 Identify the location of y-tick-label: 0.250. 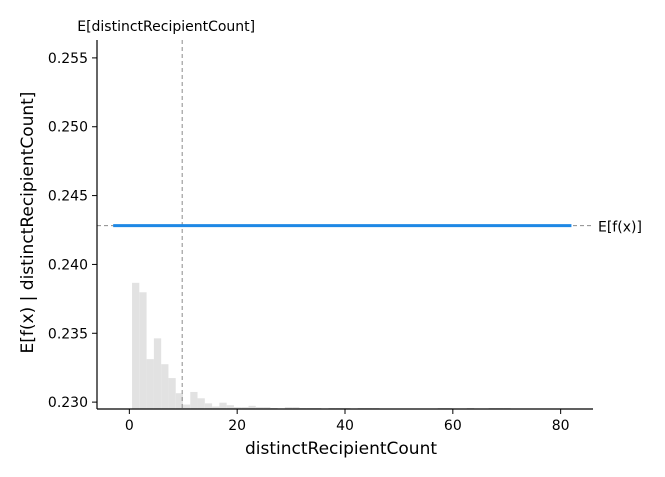
(68, 128).